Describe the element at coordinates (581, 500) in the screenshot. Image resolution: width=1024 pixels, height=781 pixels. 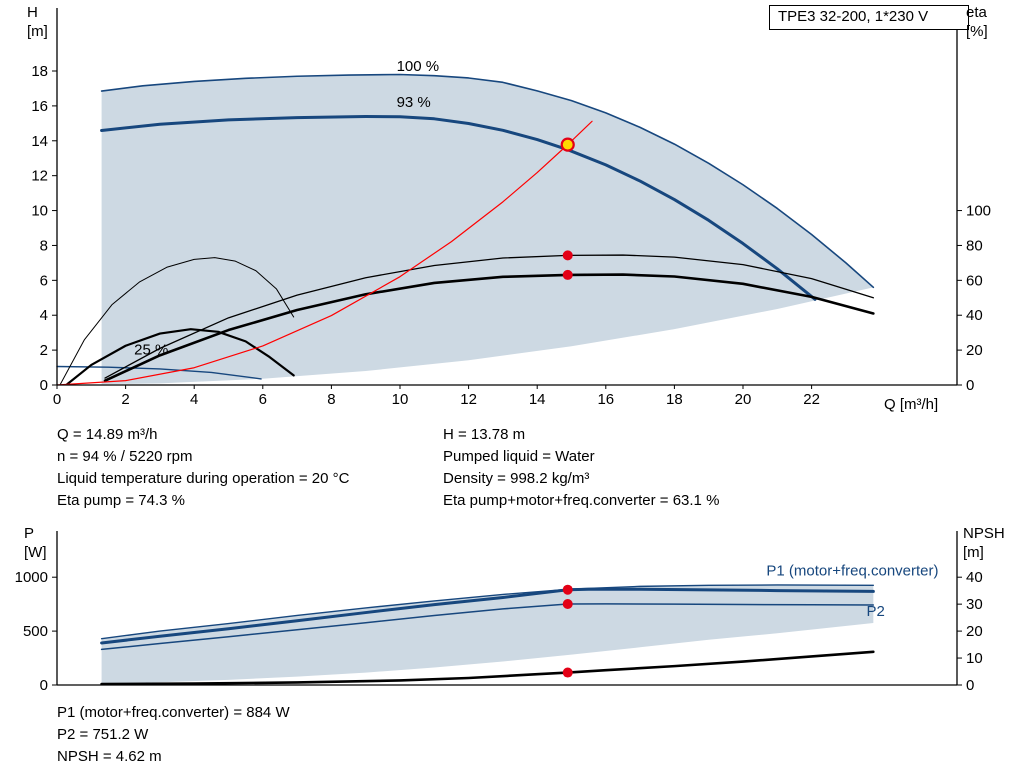
I see `info-line: Eta pump+motor+freq.converter = 63.1 %` at that location.